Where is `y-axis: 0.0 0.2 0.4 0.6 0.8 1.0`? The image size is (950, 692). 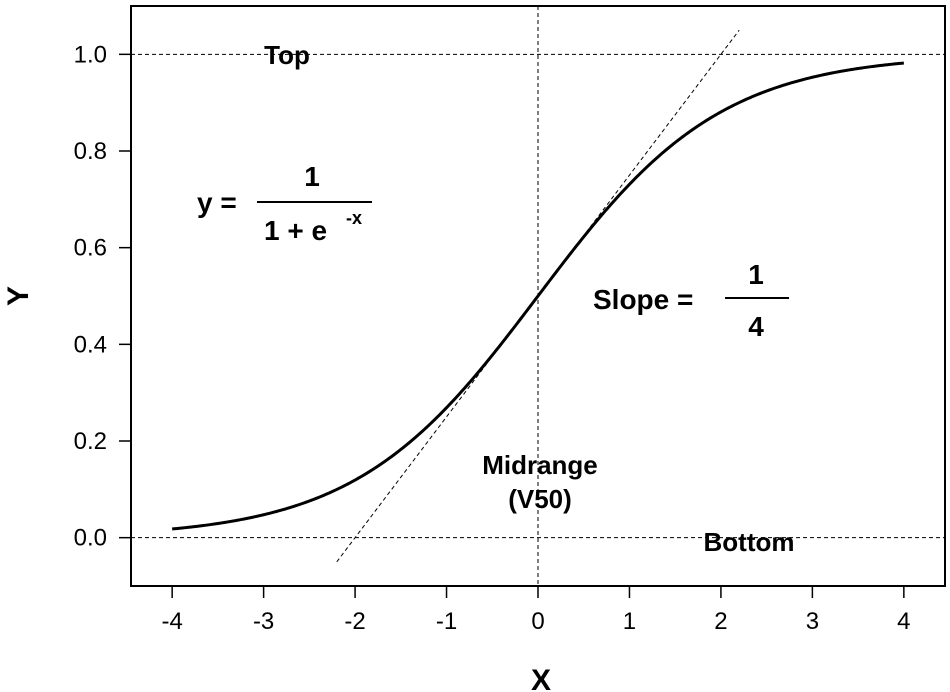
y-axis: 0.0 0.2 0.4 0.6 0.8 1.0 is located at coordinates (102, 296).